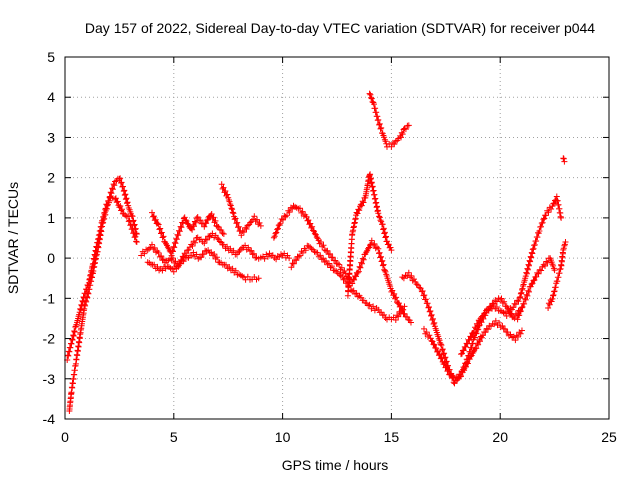  I want to click on y-tick-label: -4, so click(49, 419).